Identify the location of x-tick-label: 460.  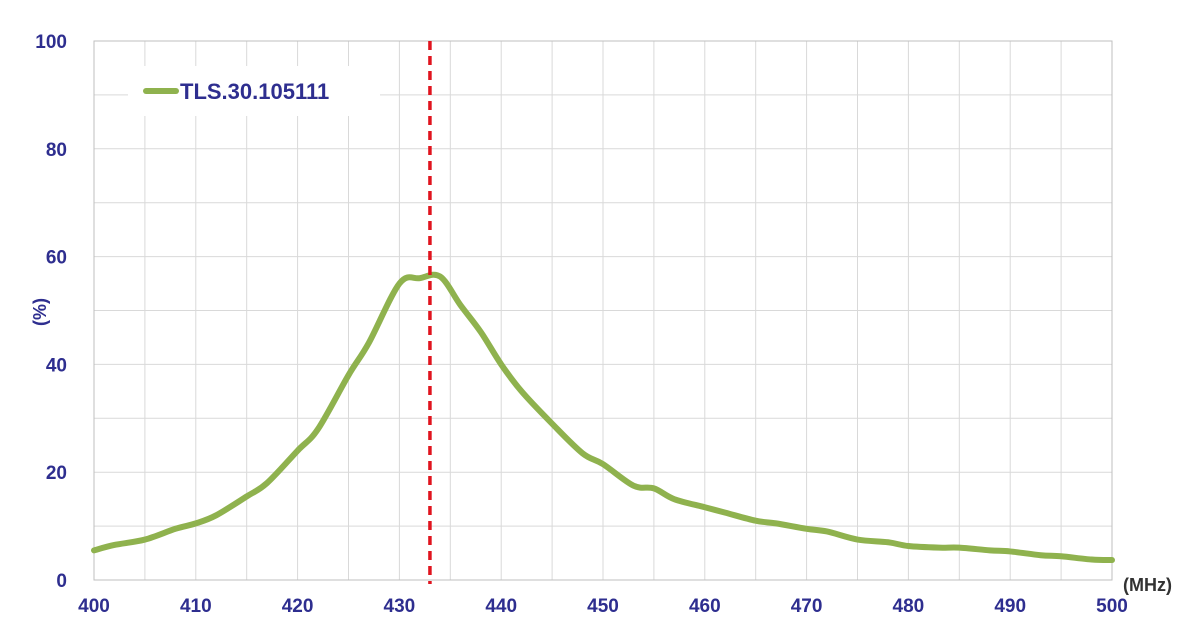
(705, 606).